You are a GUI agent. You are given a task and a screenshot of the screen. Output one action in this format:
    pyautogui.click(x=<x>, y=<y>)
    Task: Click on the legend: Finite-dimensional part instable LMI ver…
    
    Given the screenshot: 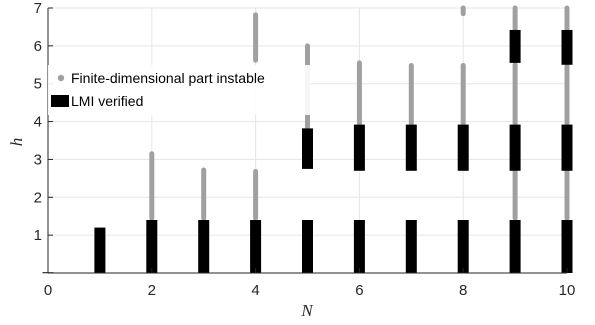 What is the action you would take?
    pyautogui.click(x=179, y=90)
    